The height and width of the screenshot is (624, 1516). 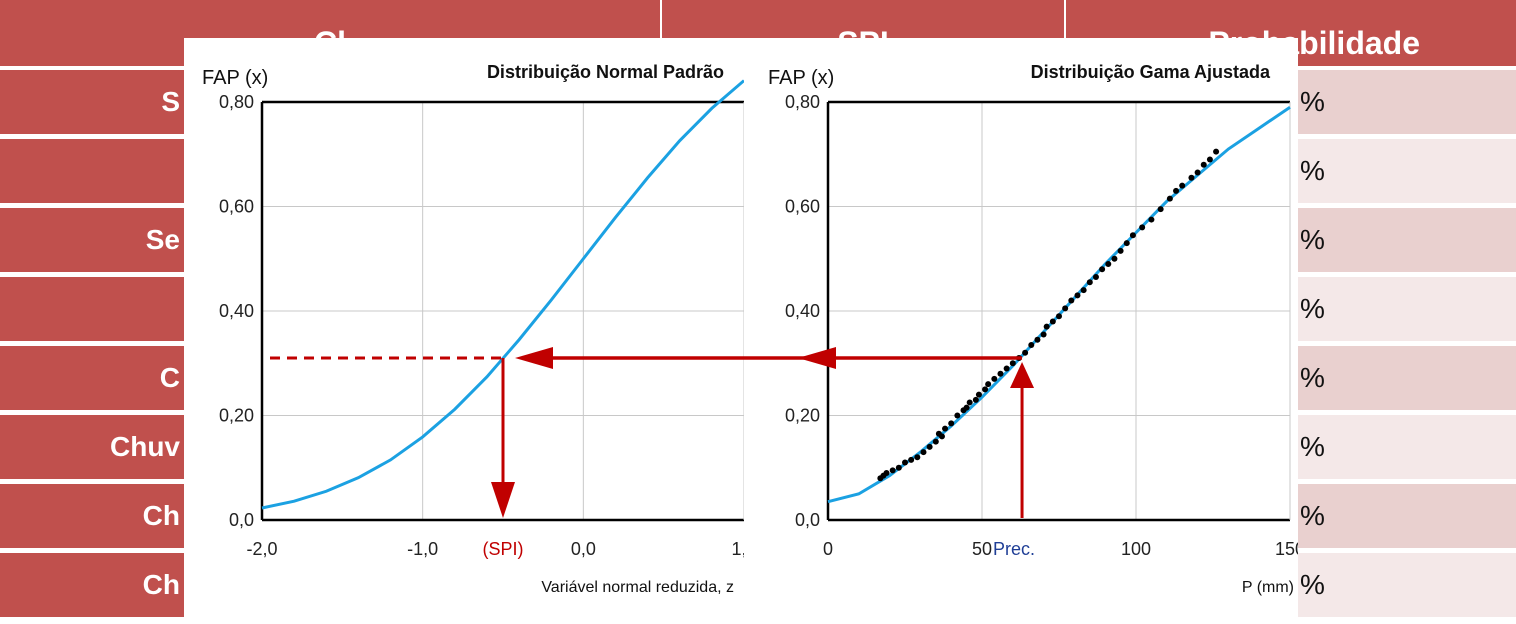 I want to click on spi-annotation: (SPI), so click(x=502, y=549).